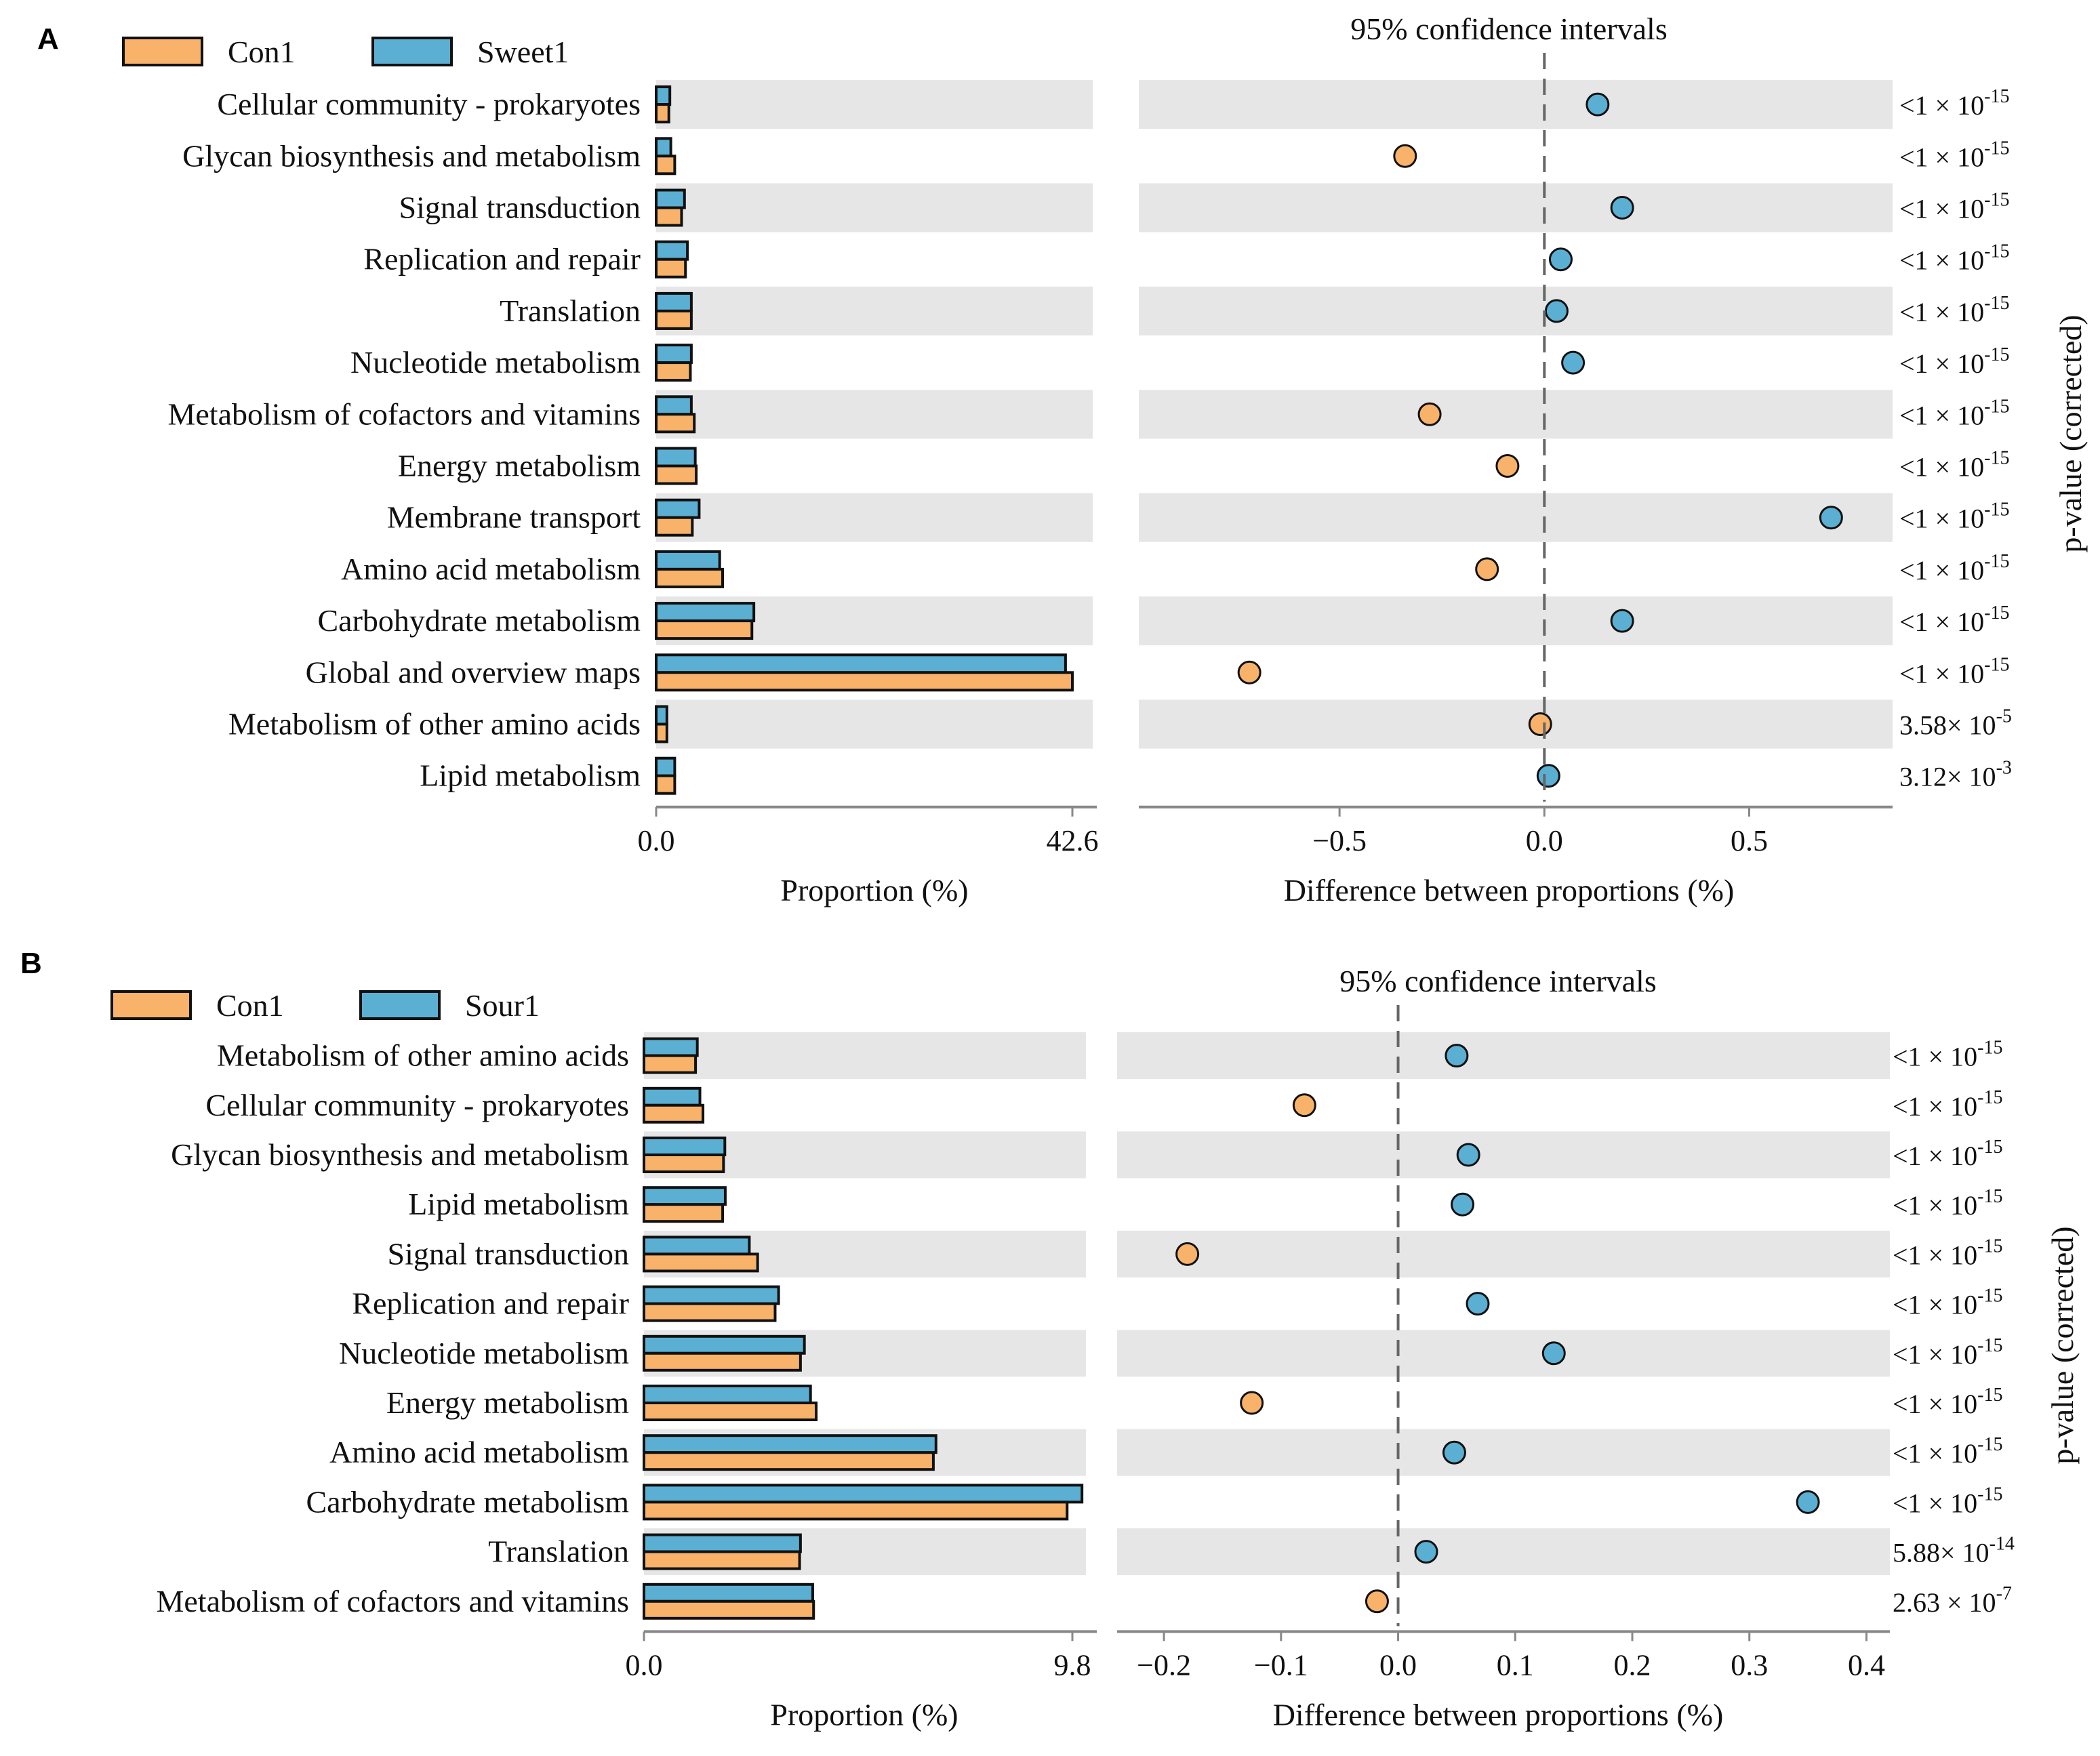  What do you see at coordinates (1339, 840) in the screenshot?
I see `tick-label: −0.5` at bounding box center [1339, 840].